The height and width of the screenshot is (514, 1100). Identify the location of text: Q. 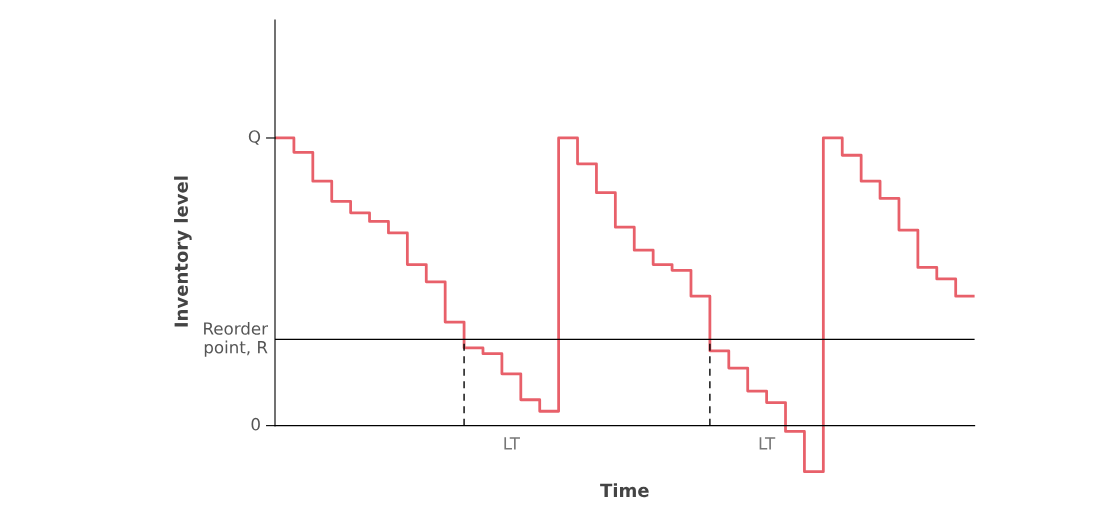
(254, 137).